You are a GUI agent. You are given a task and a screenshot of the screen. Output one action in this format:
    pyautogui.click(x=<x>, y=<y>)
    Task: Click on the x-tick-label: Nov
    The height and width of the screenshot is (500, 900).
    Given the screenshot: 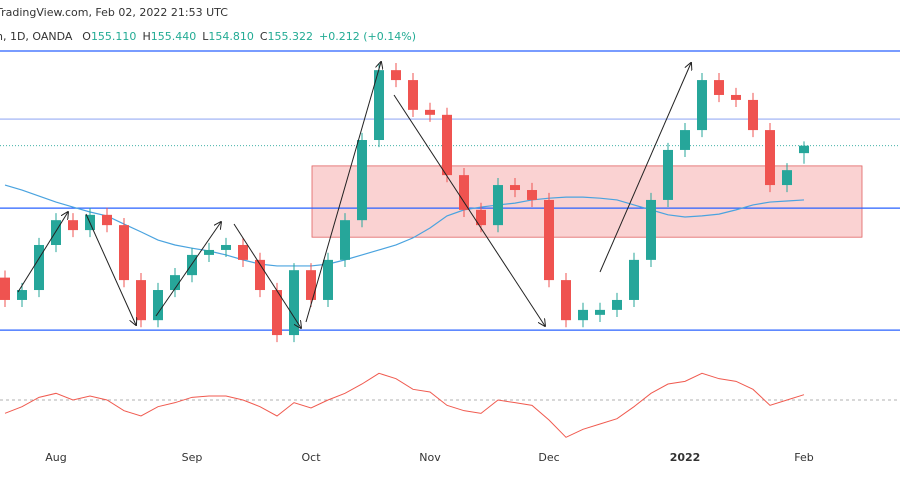 What is the action you would take?
    pyautogui.click(x=430, y=457)
    